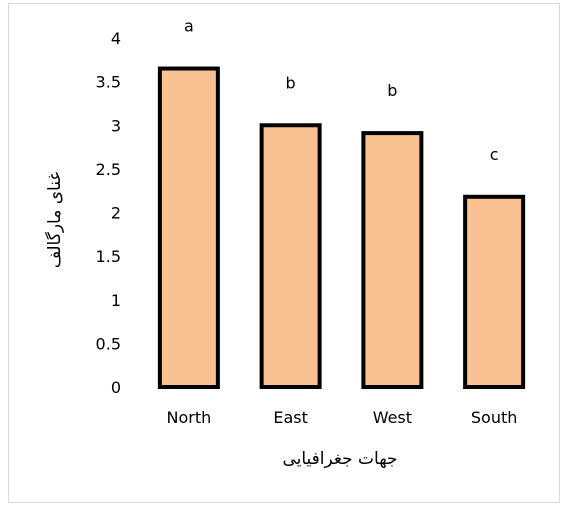 This screenshot has width=563, height=506. Describe the element at coordinates (392, 260) in the screenshot. I see `bar-west` at that location.